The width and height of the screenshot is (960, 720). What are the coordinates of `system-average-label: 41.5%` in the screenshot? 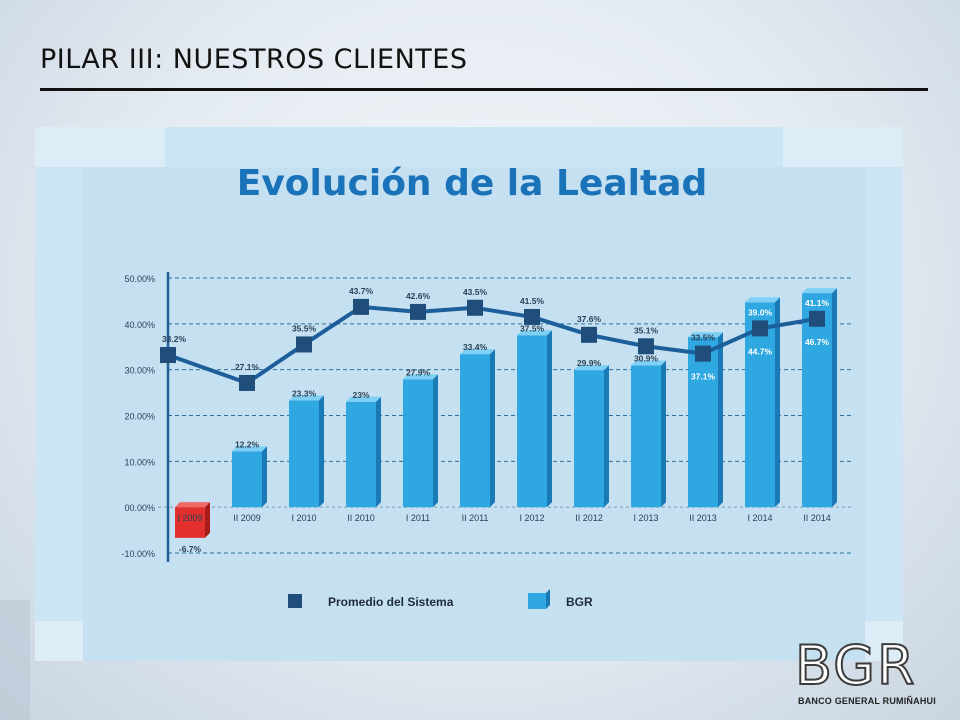 It's located at (532, 301).